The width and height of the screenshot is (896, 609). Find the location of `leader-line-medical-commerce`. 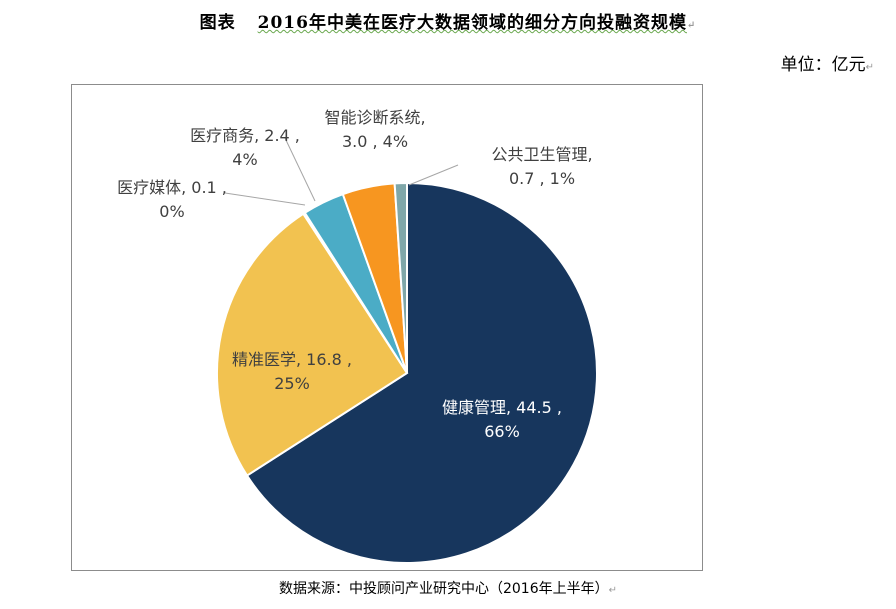

leader-line-medical-commerce is located at coordinates (300, 169).